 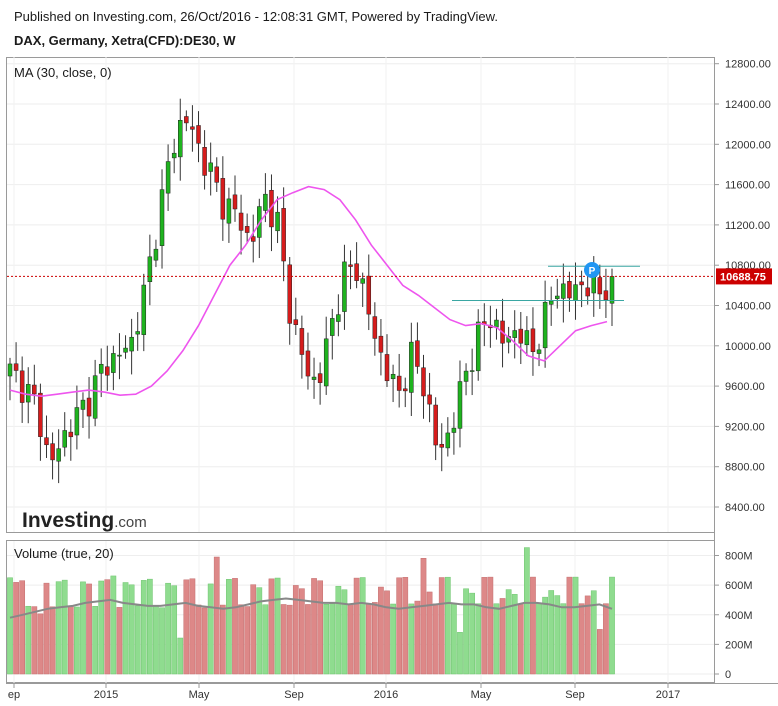 I want to click on time-tick-label: Sep, so click(x=575, y=695).